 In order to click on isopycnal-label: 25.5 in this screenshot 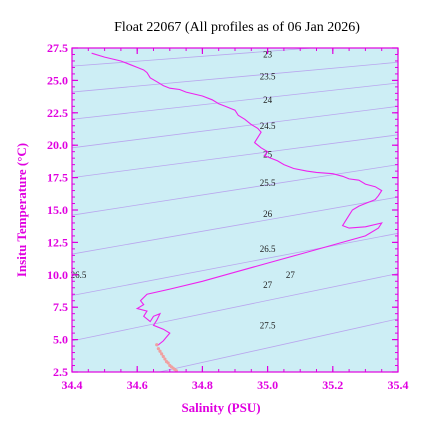, I will do `click(268, 183)`.